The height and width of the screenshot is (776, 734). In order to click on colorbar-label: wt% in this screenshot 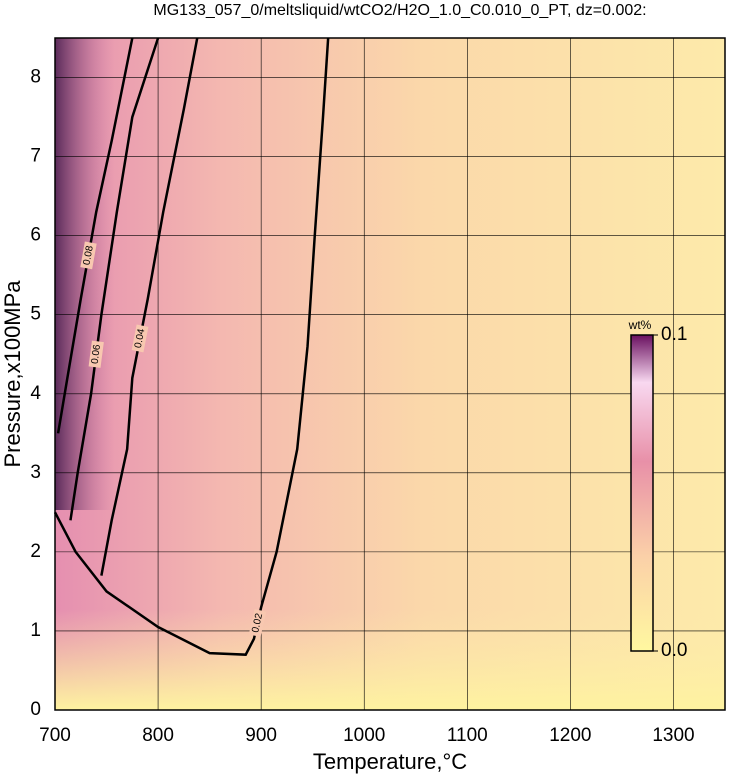, I will do `click(640, 325)`.